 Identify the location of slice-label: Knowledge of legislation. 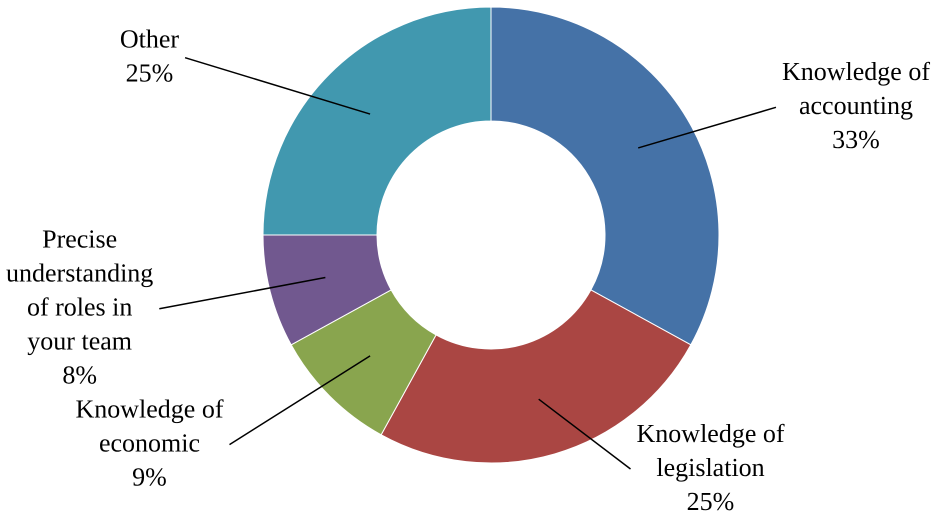
(710, 450).